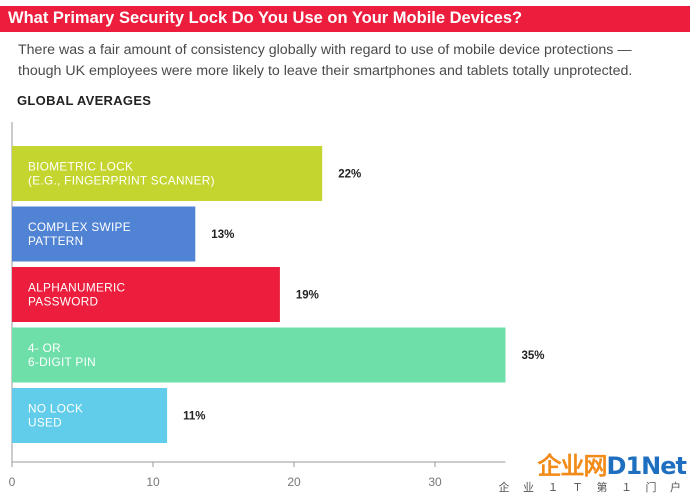  Describe the element at coordinates (55, 241) in the screenshot. I see `bar-category-label: PATTERN` at that location.